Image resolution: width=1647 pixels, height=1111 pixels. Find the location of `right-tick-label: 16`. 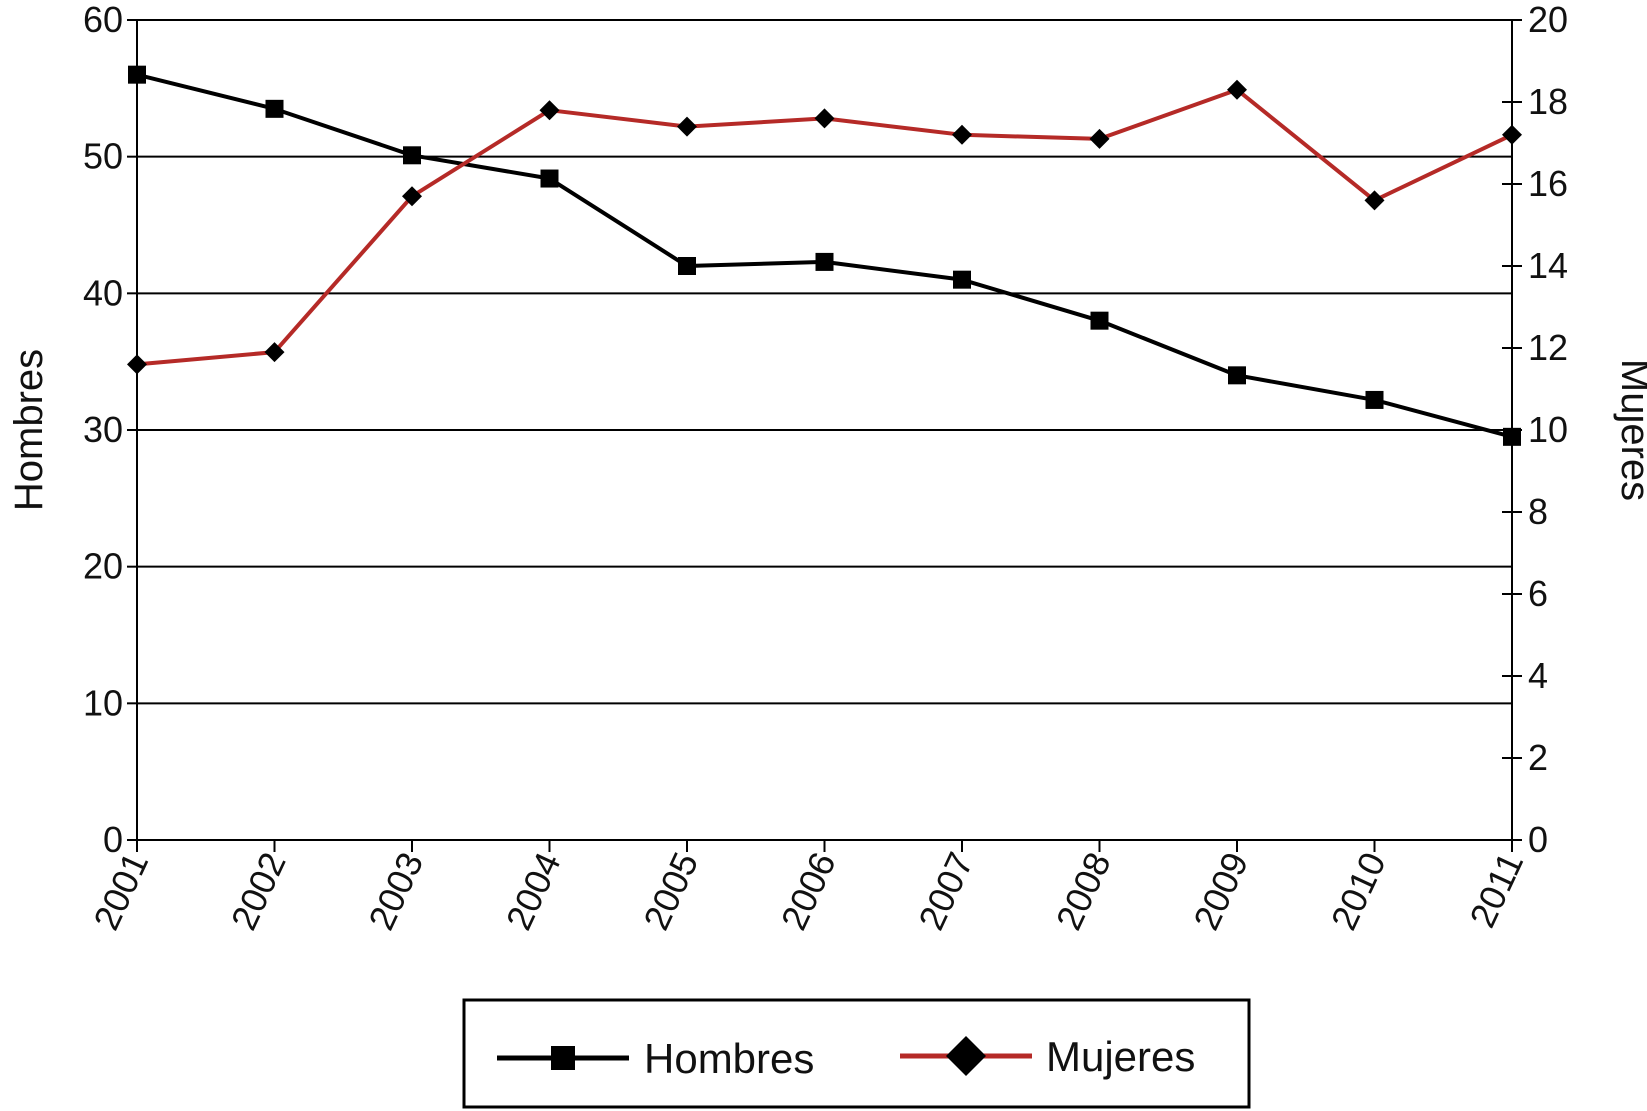

right-tick-label: 16 is located at coordinates (1548, 183).